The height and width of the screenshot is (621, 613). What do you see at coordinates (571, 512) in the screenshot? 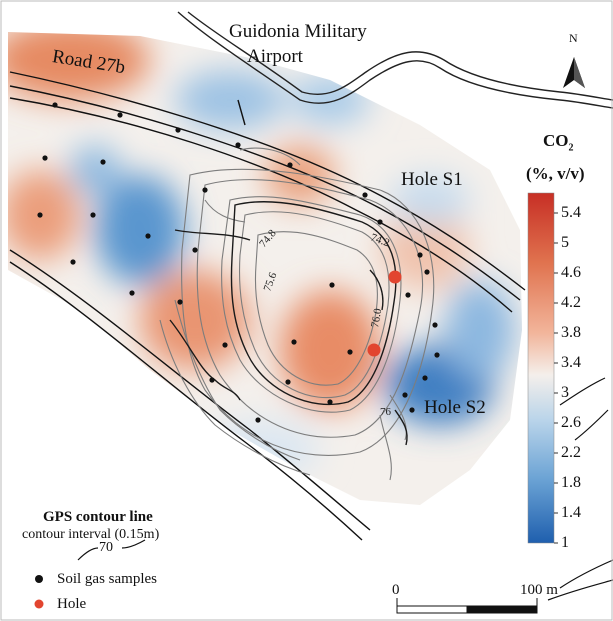
I see `colorbar-tick-label: 1.4` at bounding box center [571, 512].